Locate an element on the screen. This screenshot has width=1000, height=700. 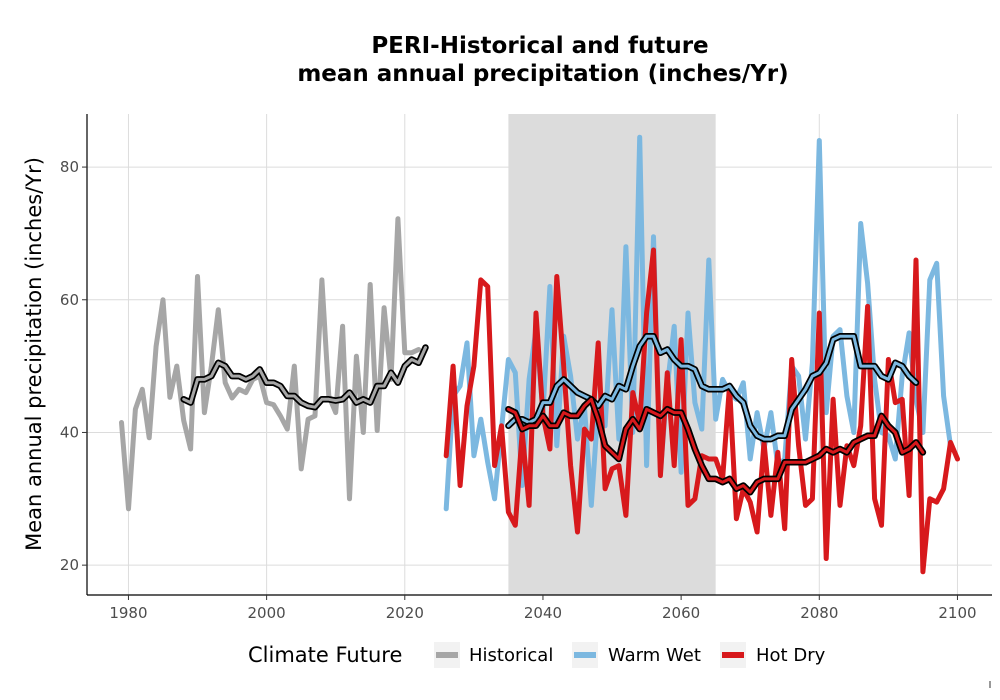
y-tick-label-20: 20 is located at coordinates (69, 565).